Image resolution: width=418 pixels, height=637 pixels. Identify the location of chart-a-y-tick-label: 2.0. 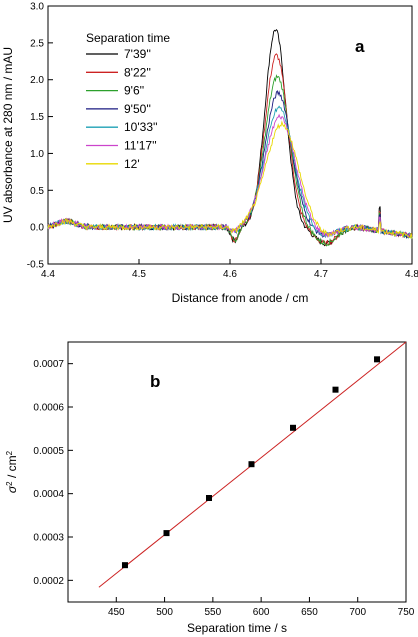
(37, 80).